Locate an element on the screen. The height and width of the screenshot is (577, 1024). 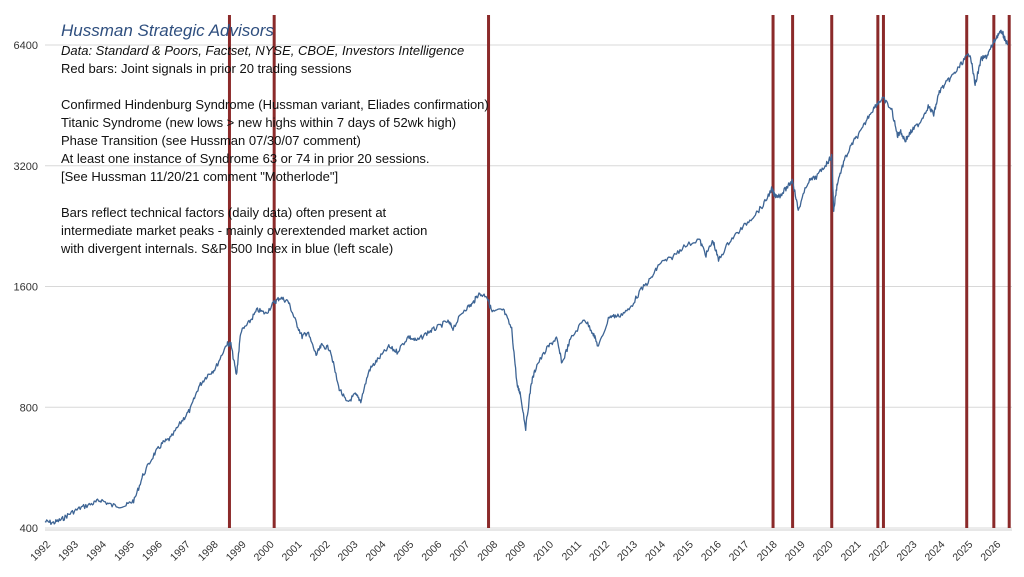
x-tick-label: 2019 is located at coordinates (795, 551).